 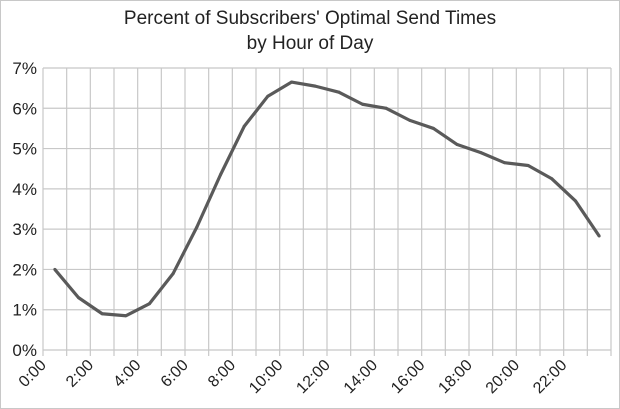 I want to click on x-tick-label: 0:00, so click(x=33, y=374).